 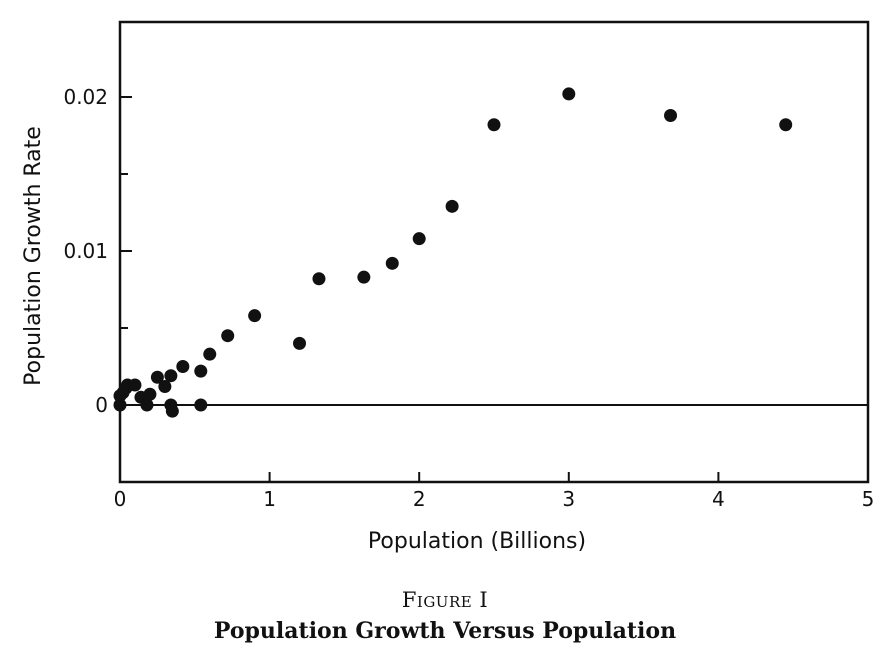 I want to click on figure-title: Population Growth Versus Population, so click(x=445, y=631).